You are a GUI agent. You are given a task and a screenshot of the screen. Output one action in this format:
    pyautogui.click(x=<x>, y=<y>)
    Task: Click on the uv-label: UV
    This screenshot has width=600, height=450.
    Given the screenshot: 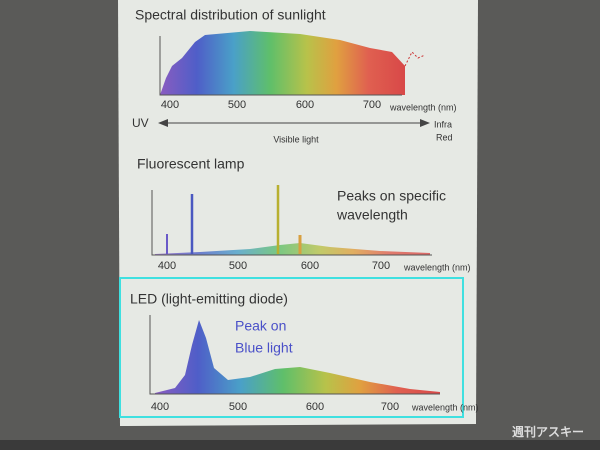 What is the action you would take?
    pyautogui.click(x=140, y=123)
    